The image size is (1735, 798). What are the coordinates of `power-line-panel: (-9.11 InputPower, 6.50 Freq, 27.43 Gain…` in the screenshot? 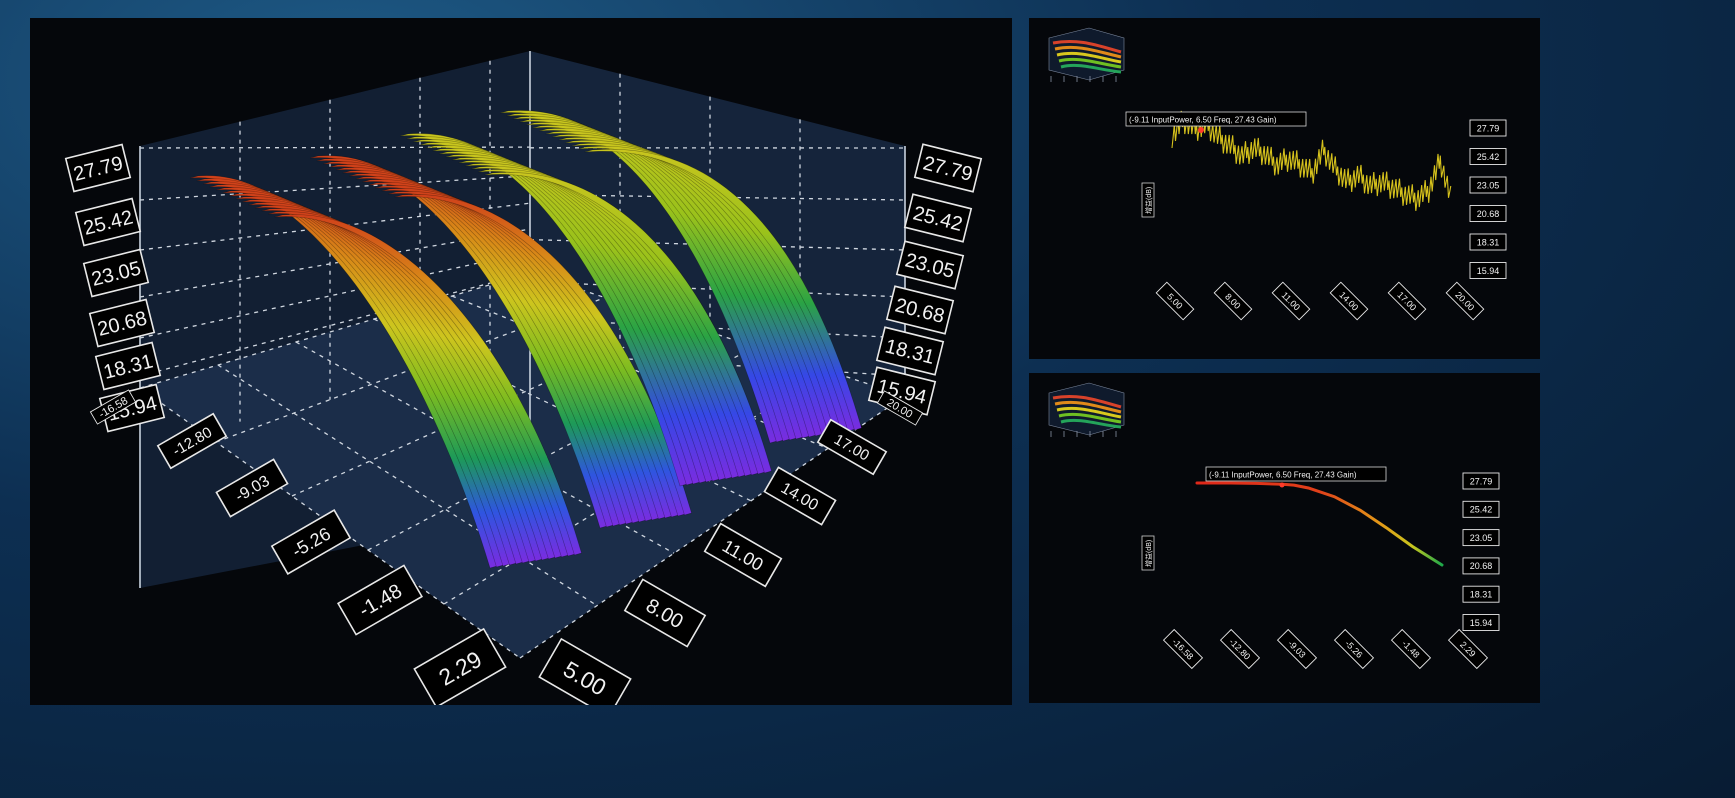 It's located at (1284, 538).